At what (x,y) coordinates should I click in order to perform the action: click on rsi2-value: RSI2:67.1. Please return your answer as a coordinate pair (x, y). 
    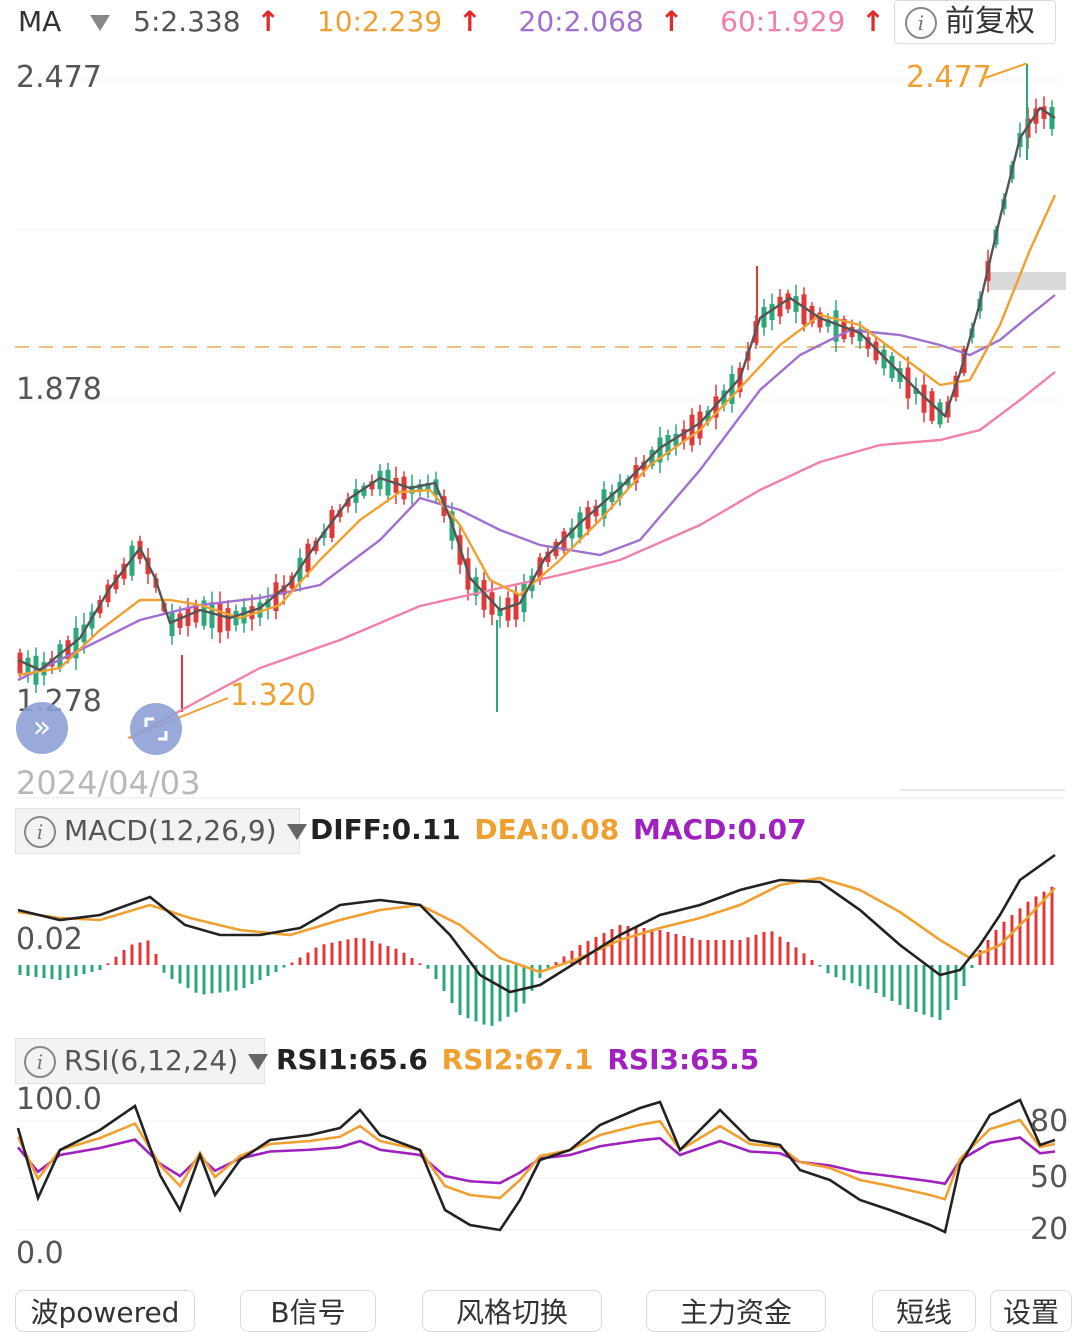
    Looking at the image, I should click on (517, 1059).